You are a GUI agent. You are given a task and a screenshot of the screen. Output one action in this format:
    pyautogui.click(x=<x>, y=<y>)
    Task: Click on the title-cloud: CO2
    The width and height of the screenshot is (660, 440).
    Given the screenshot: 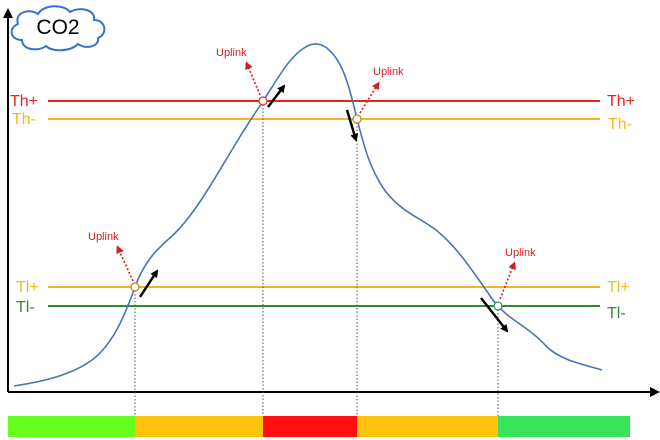 What is the action you would take?
    pyautogui.click(x=58, y=28)
    